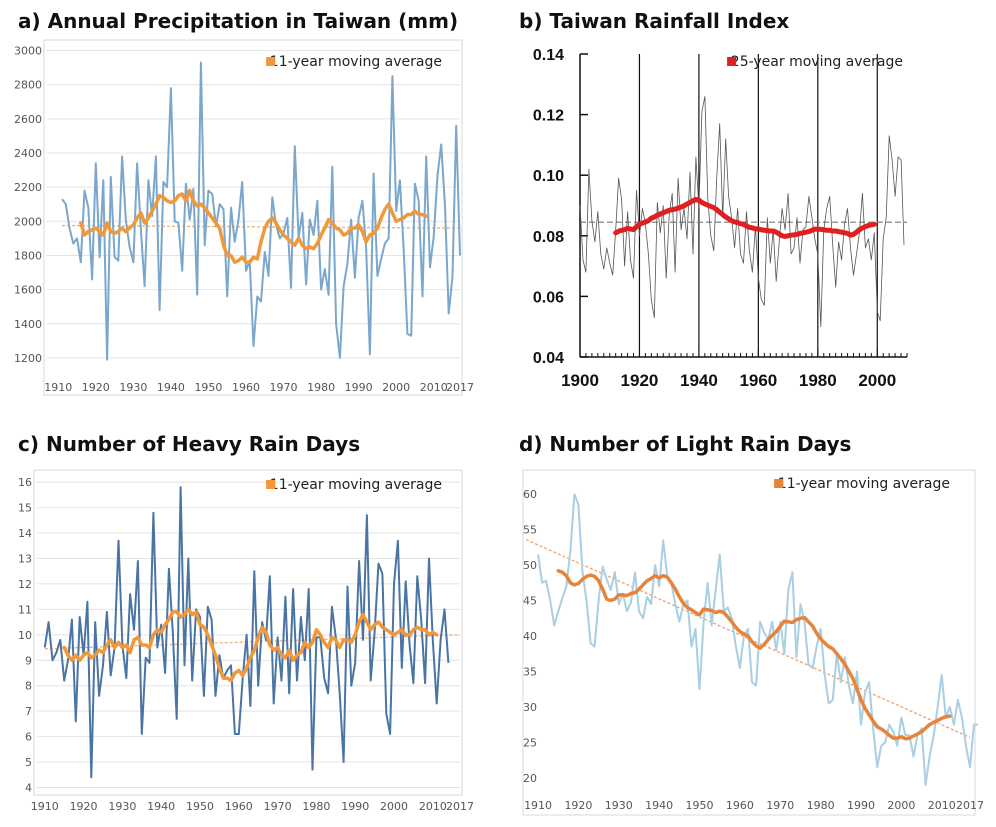 The width and height of the screenshot is (996, 827). Describe the element at coordinates (28, 85) in the screenshot. I see `y-tick-label: 2800` at that location.